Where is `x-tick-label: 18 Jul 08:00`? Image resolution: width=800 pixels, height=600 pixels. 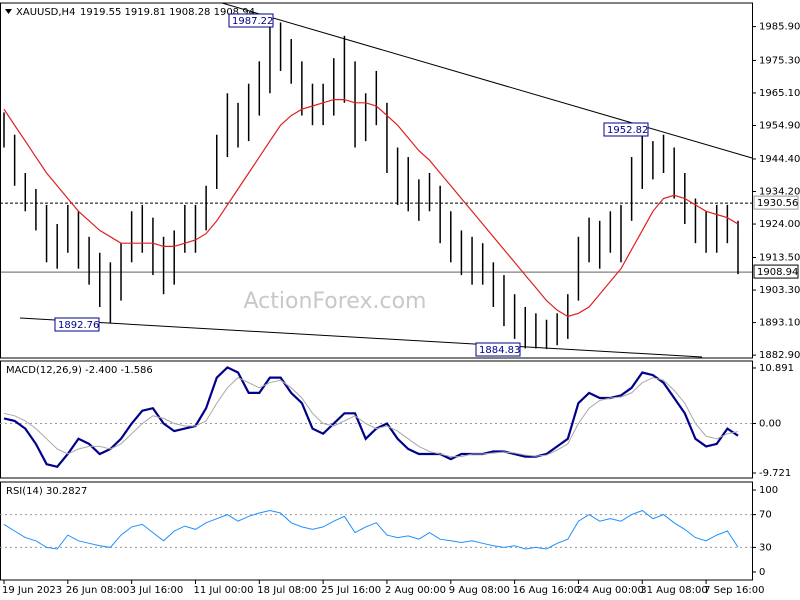 x-tick-label: 18 Jul 08:00 is located at coordinates (287, 590).